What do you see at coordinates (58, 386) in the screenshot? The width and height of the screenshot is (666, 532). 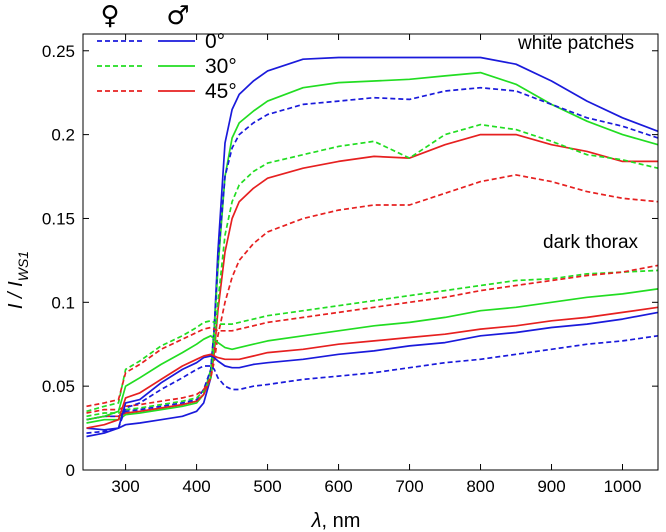 I see `y-tick-label: 0.05` at bounding box center [58, 386].